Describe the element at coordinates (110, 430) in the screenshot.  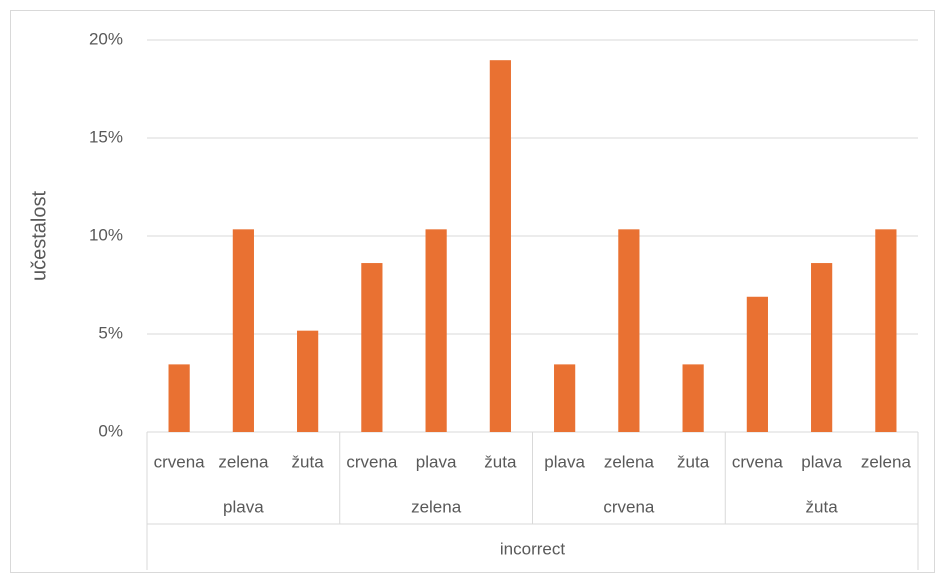
I see `y-tick-label: 0%` at that location.